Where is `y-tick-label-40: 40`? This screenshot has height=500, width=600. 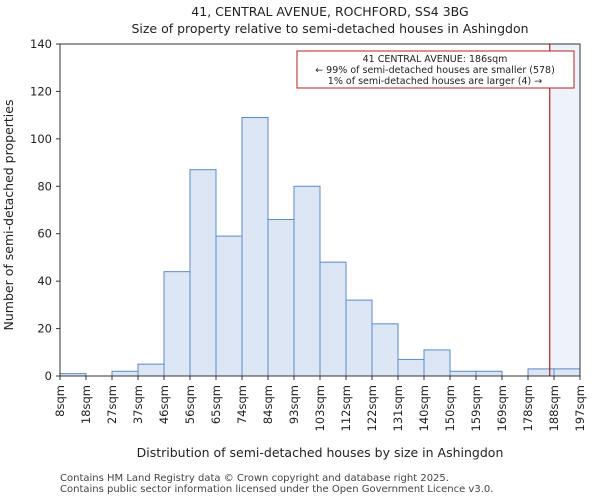 y-tick-label-40: 40 is located at coordinates (44, 281).